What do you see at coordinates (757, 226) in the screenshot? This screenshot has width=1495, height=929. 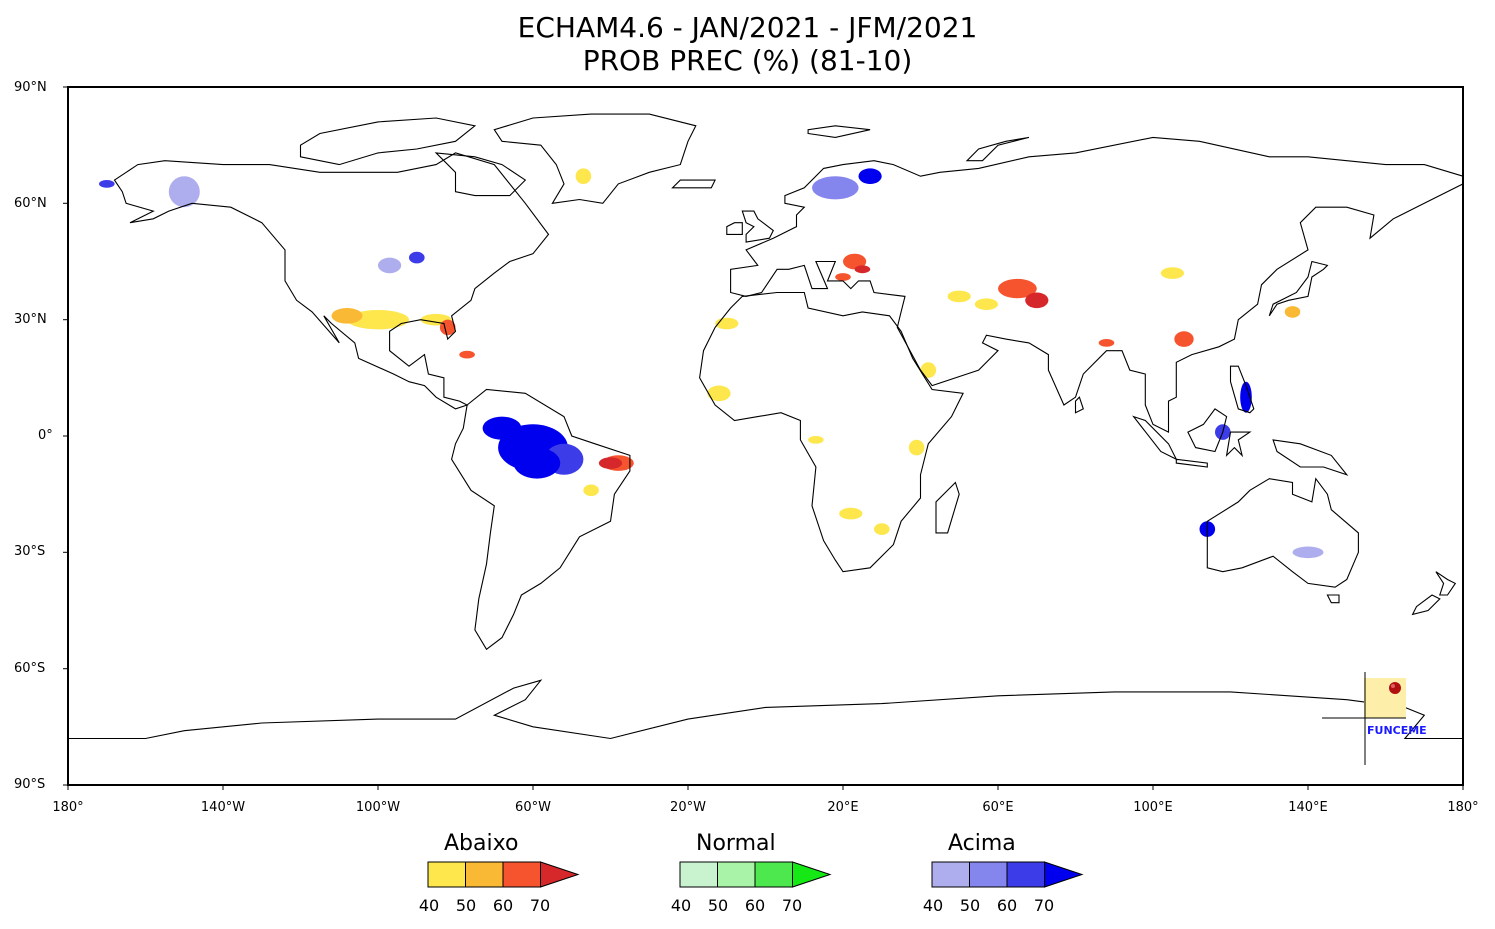 I see `coast-great-britain` at bounding box center [757, 226].